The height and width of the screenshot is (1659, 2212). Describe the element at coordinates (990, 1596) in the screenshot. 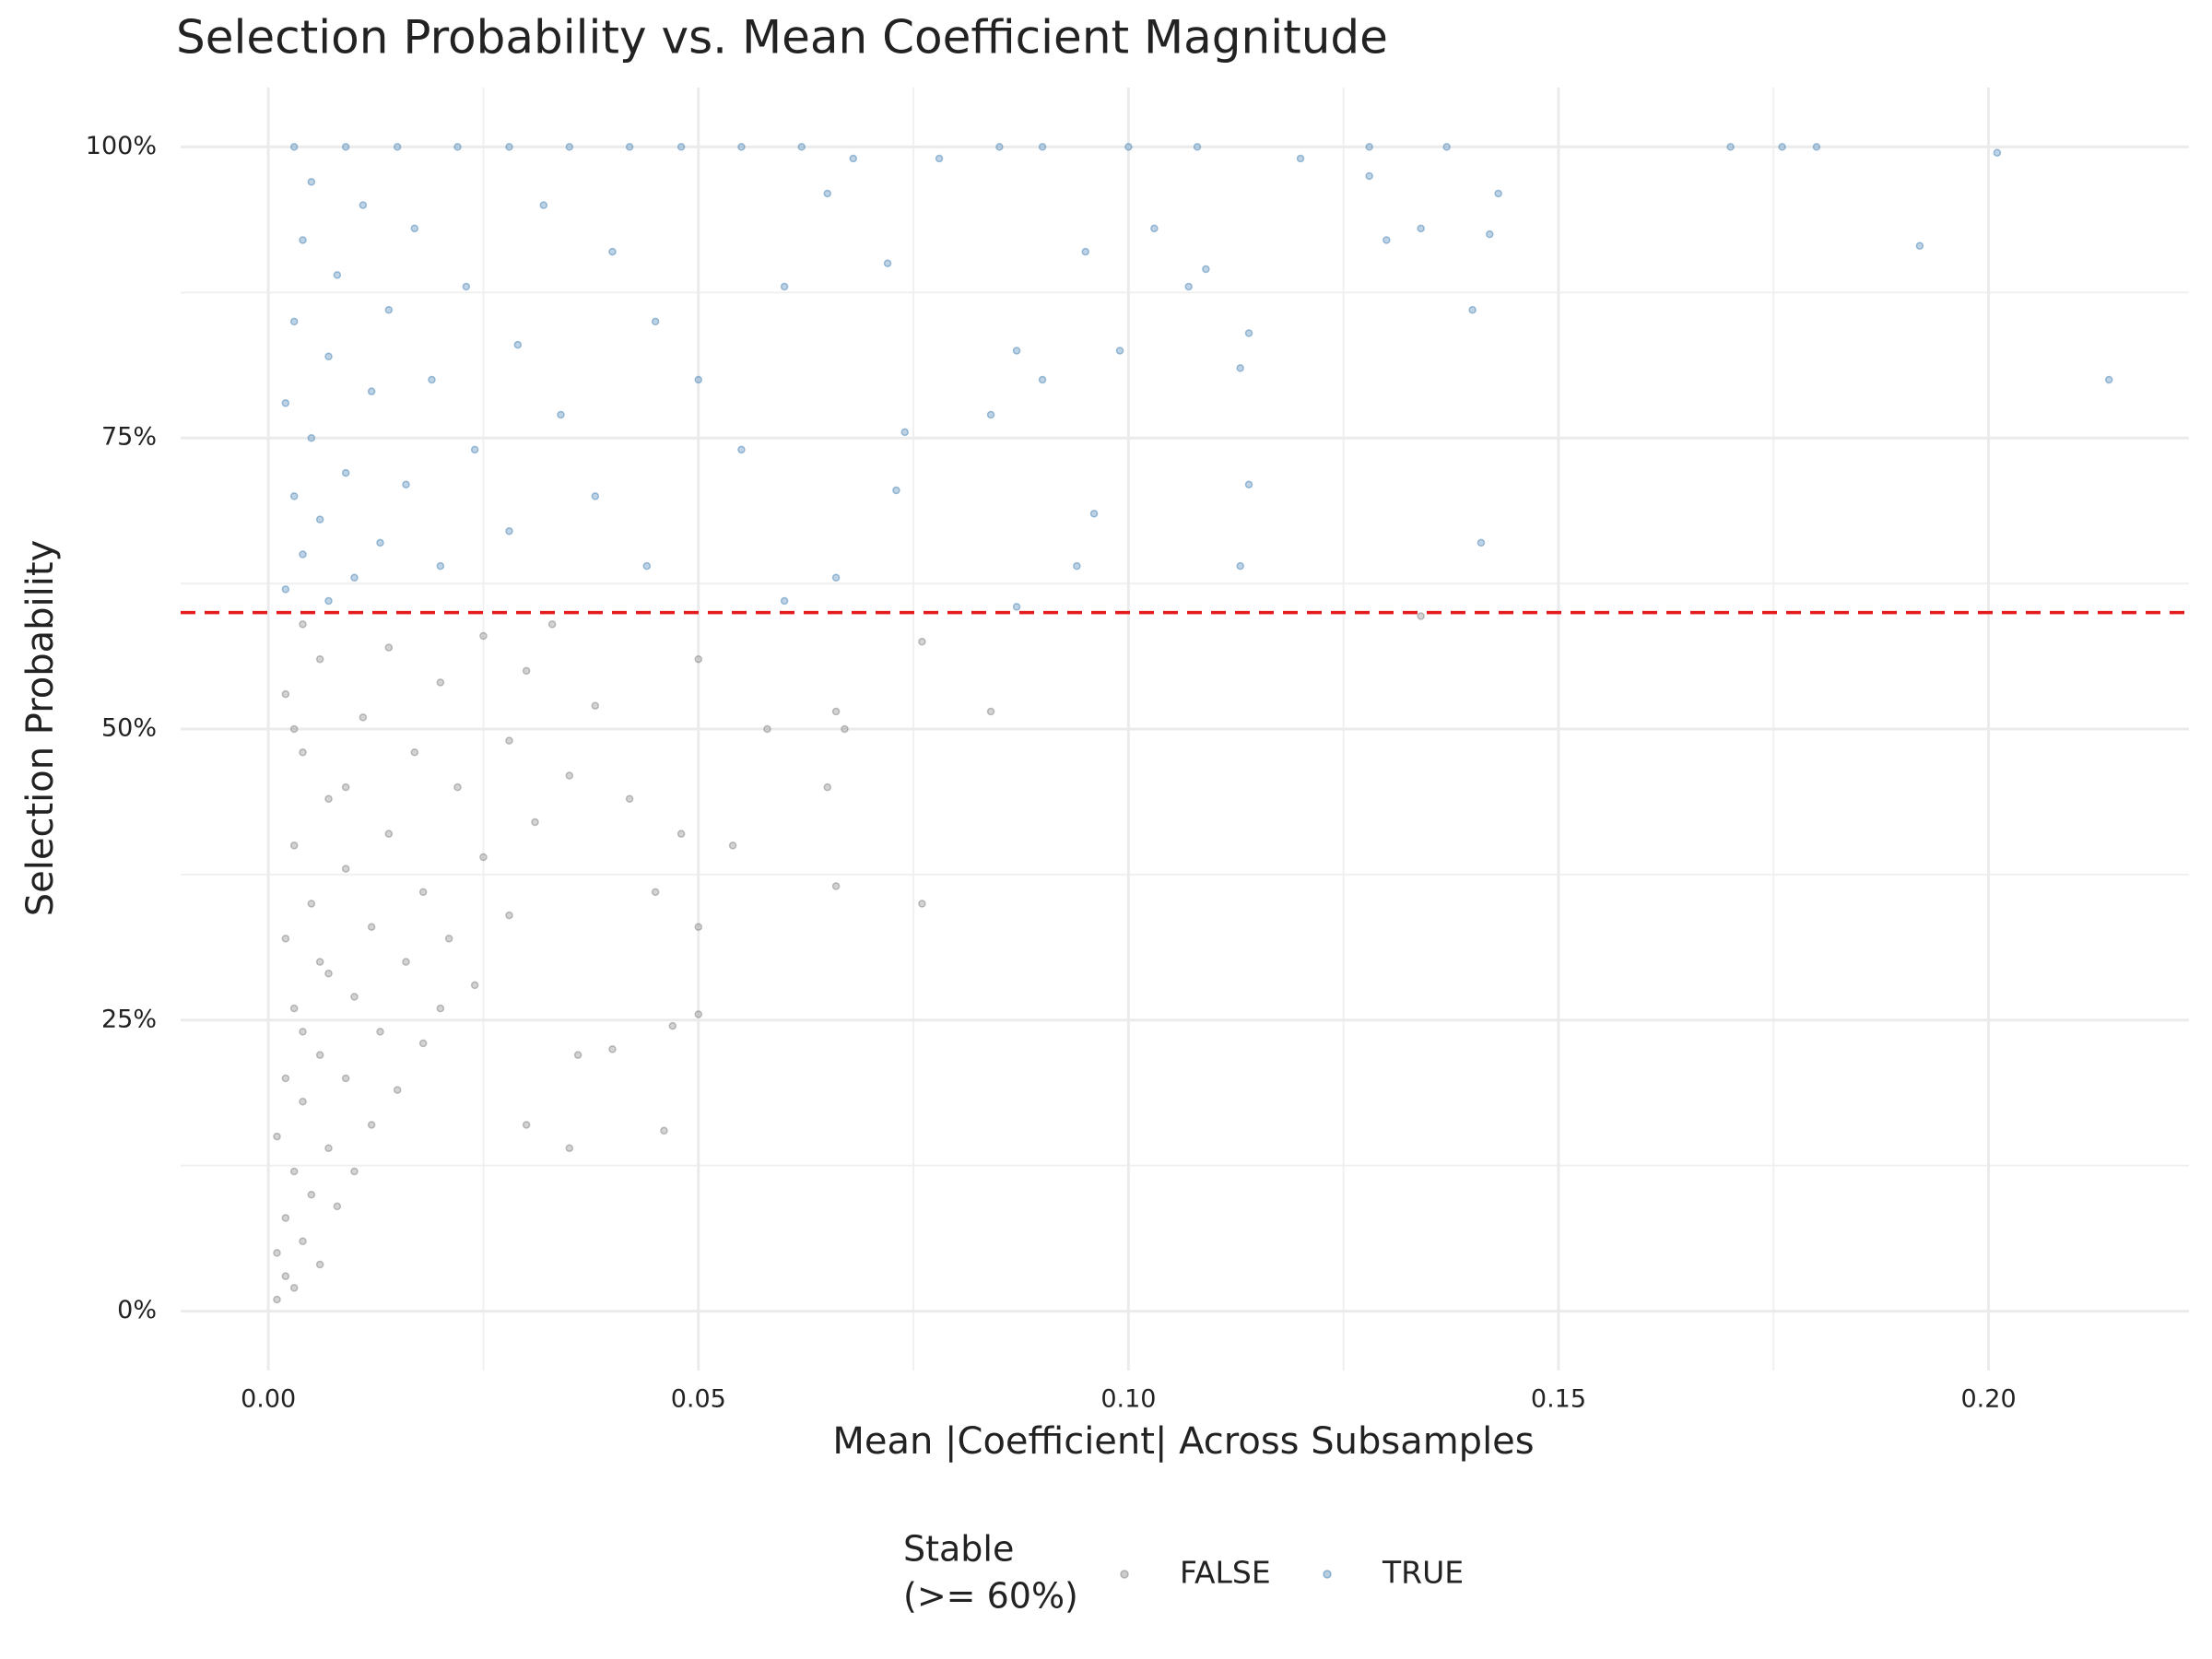

I see `legend-title: (>= 60%)` at that location.